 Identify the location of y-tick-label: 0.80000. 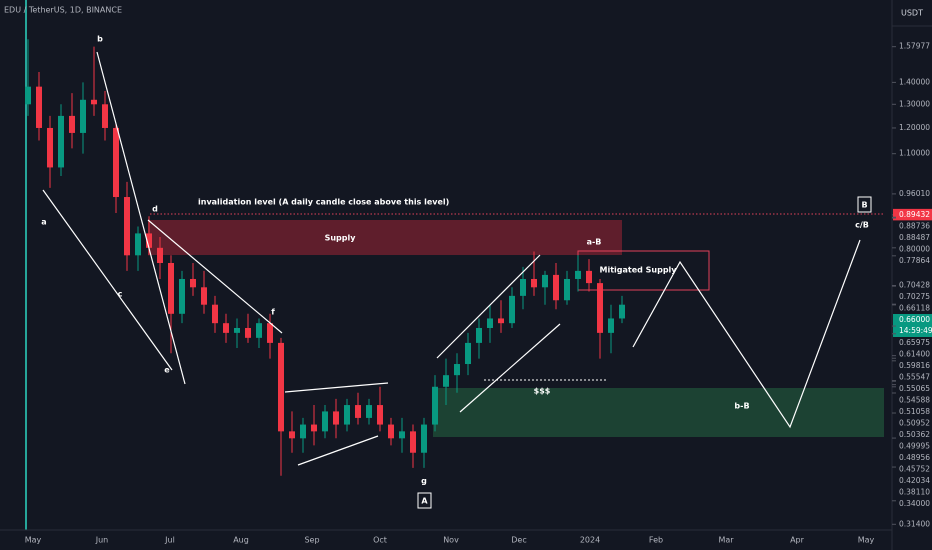
(914, 248).